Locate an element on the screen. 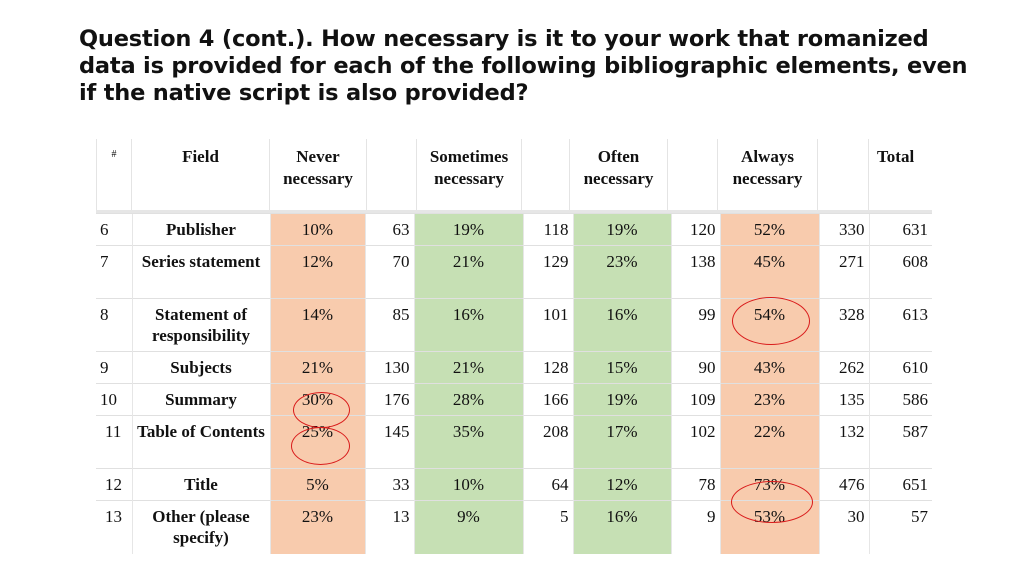  field-name: Summary is located at coordinates (200, 399).